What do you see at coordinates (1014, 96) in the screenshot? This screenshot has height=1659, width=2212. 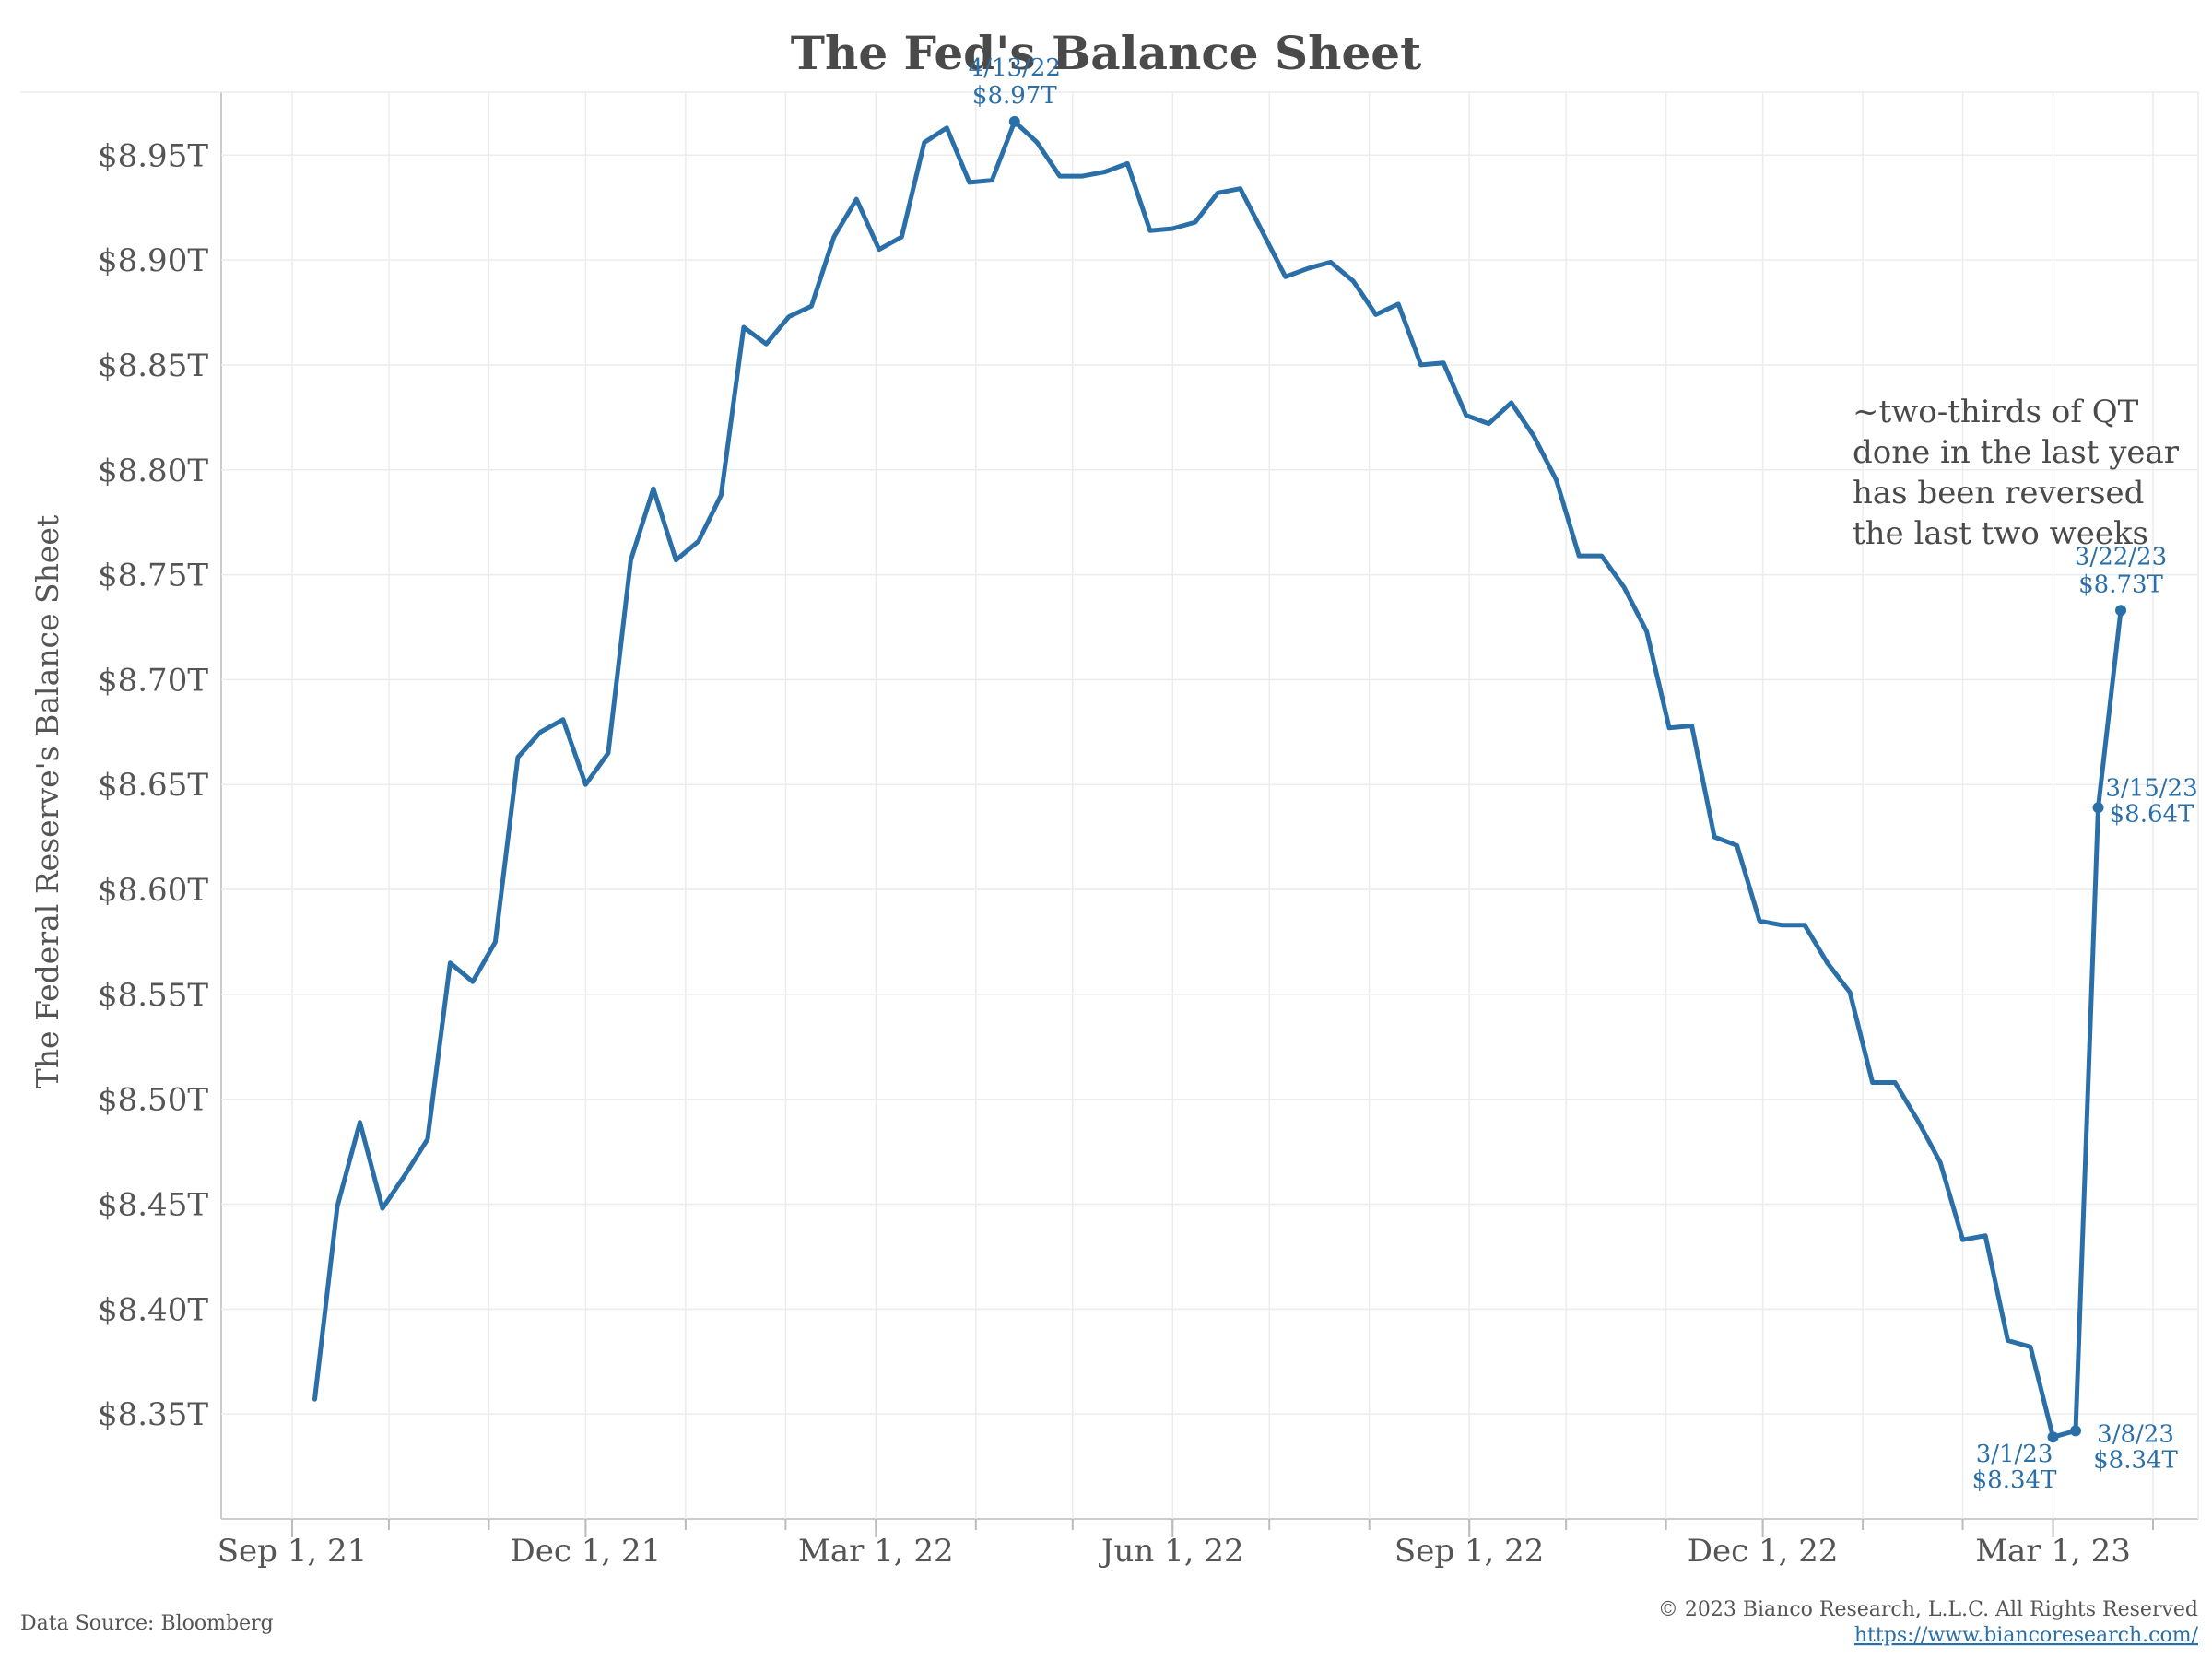 I see `callout-value: $8.97T` at bounding box center [1014, 96].